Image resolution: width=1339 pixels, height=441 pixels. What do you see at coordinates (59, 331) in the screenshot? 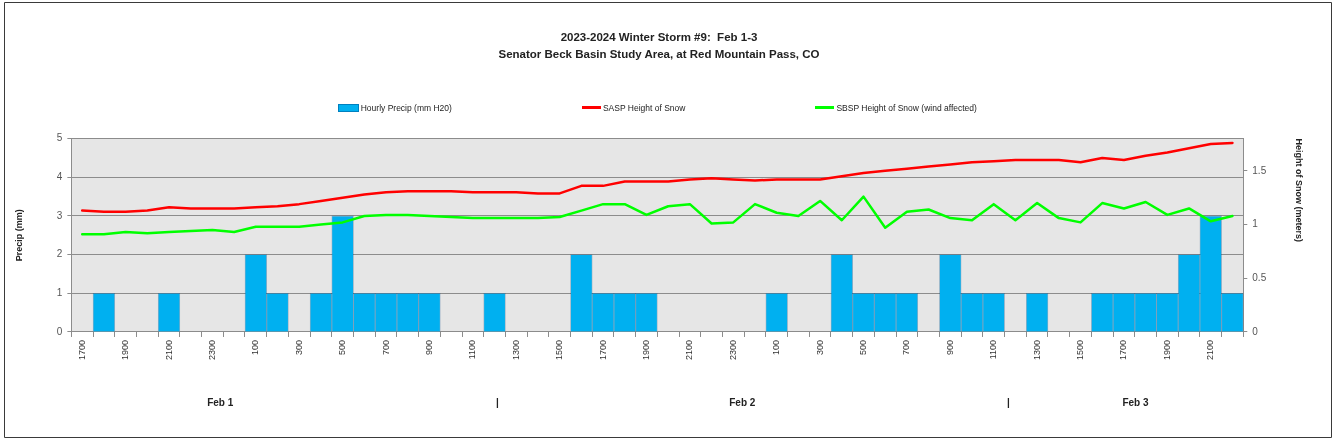
I see `y-tick-label: 0` at bounding box center [59, 331].